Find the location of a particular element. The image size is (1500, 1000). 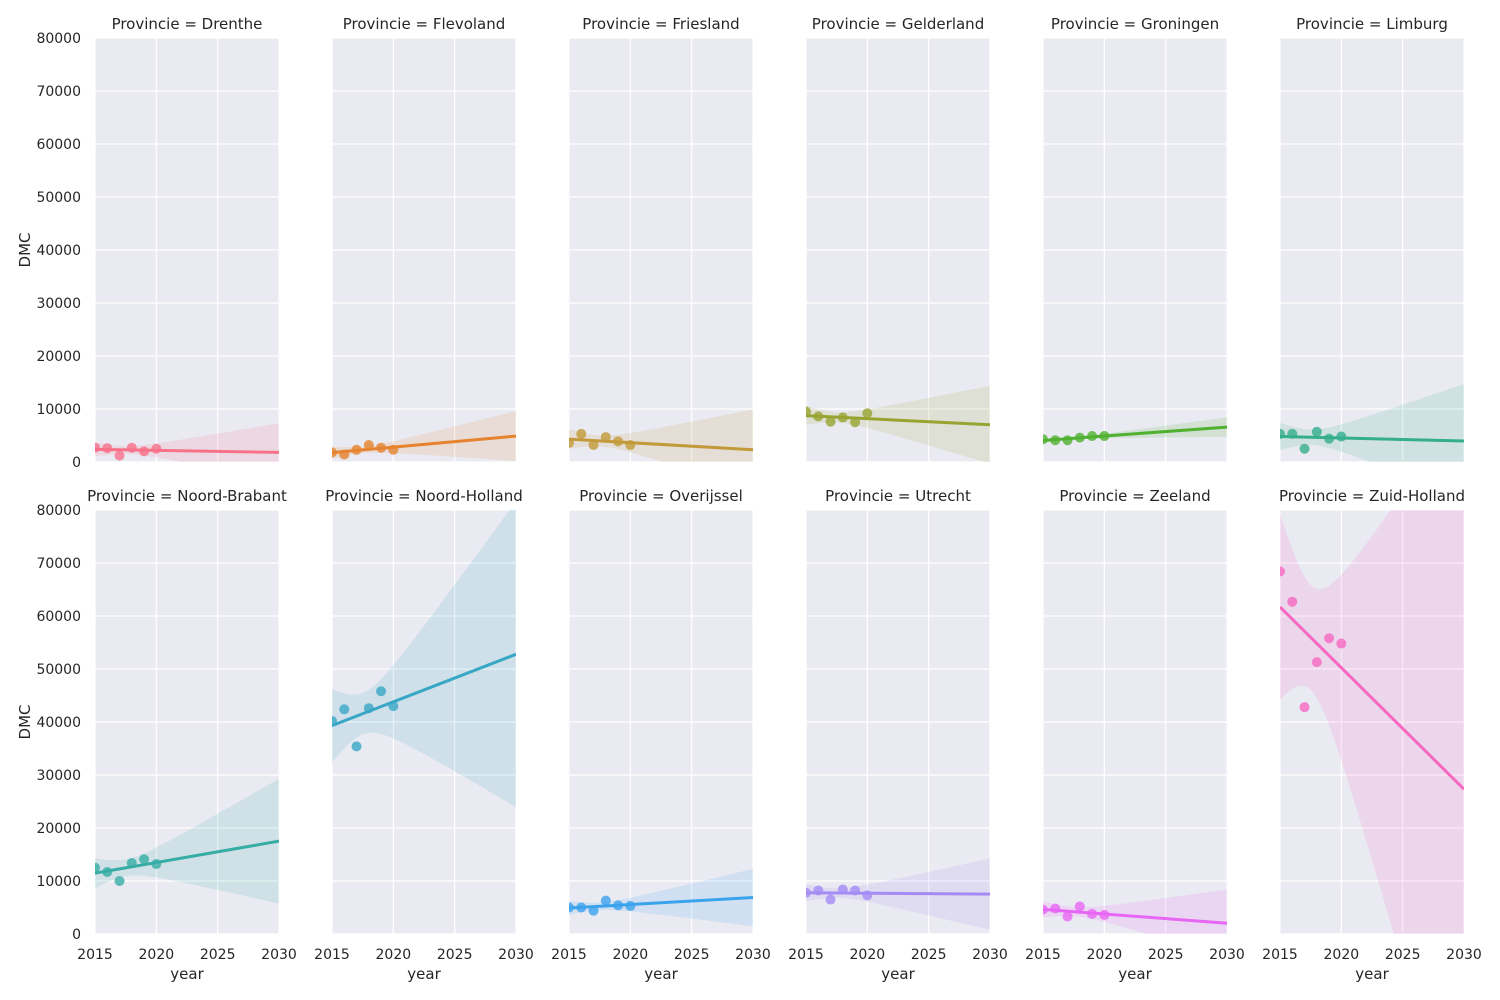

facet-name: Flevoland is located at coordinates (469, 24).